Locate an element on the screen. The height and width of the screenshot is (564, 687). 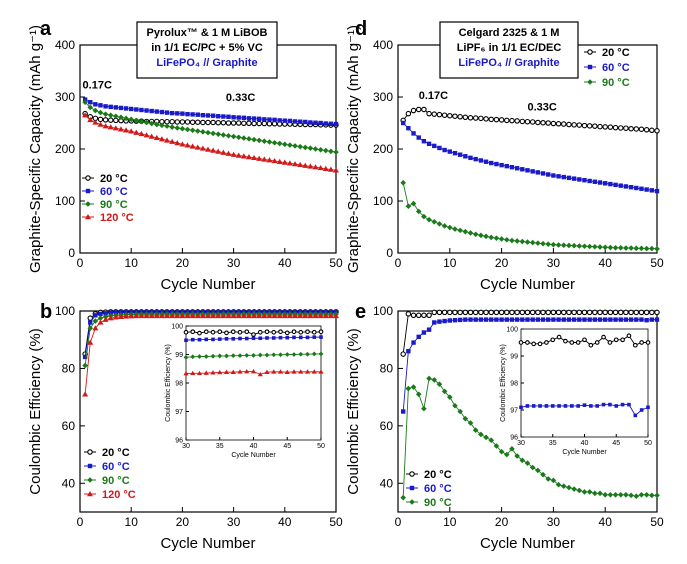
panel-letter: d is located at coordinates (361, 29).